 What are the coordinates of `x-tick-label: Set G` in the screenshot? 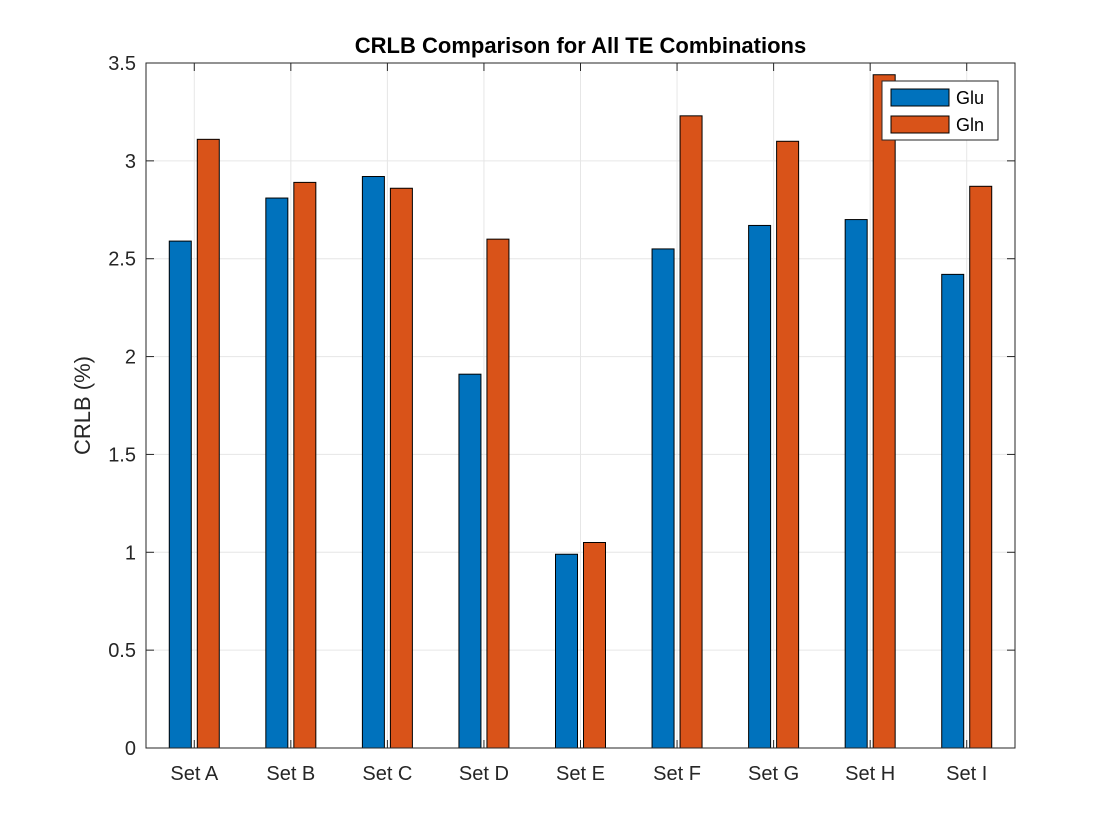 It's located at (773, 774).